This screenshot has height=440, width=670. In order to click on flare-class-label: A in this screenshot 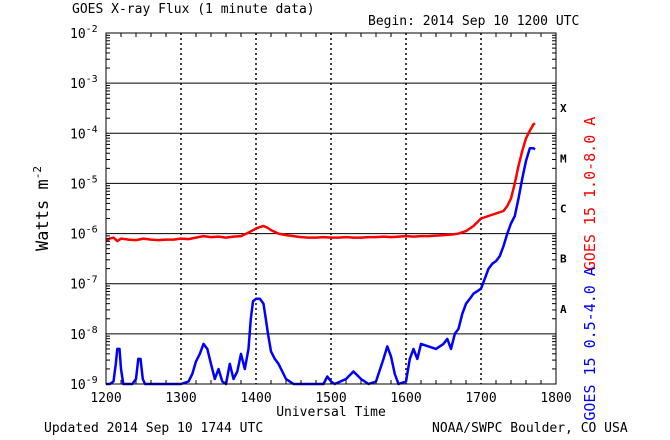, I will do `click(563, 309)`.